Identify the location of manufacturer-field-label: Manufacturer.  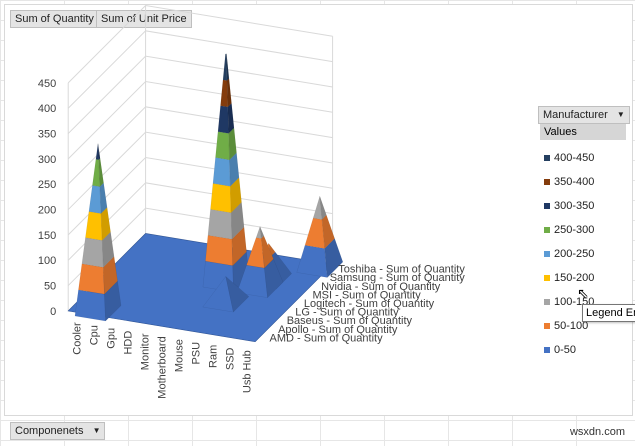
(575, 115).